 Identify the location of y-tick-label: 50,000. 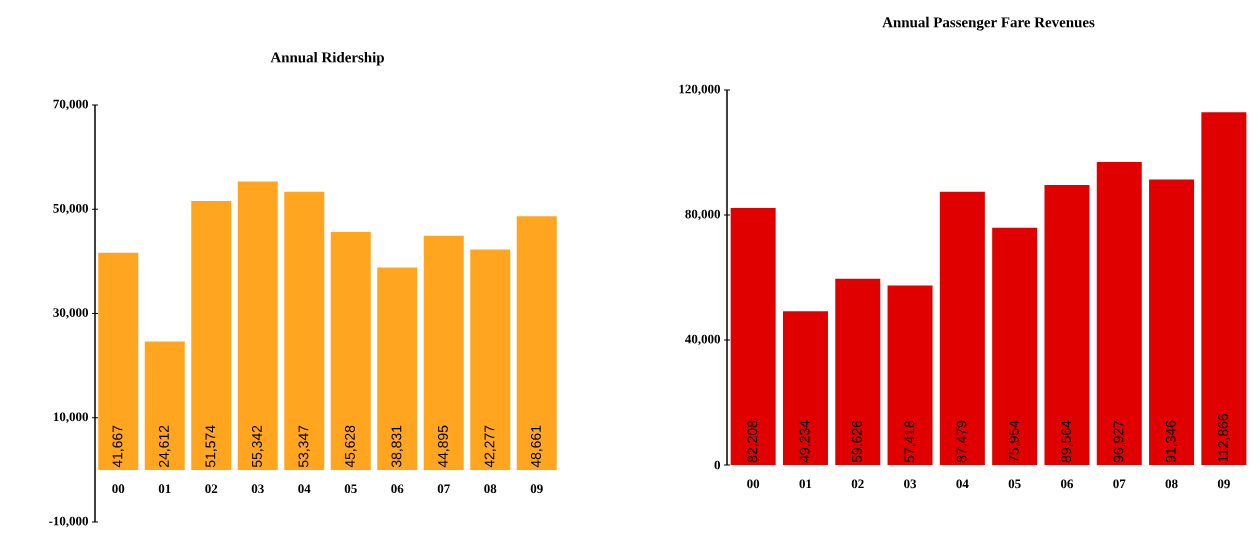
(70, 209).